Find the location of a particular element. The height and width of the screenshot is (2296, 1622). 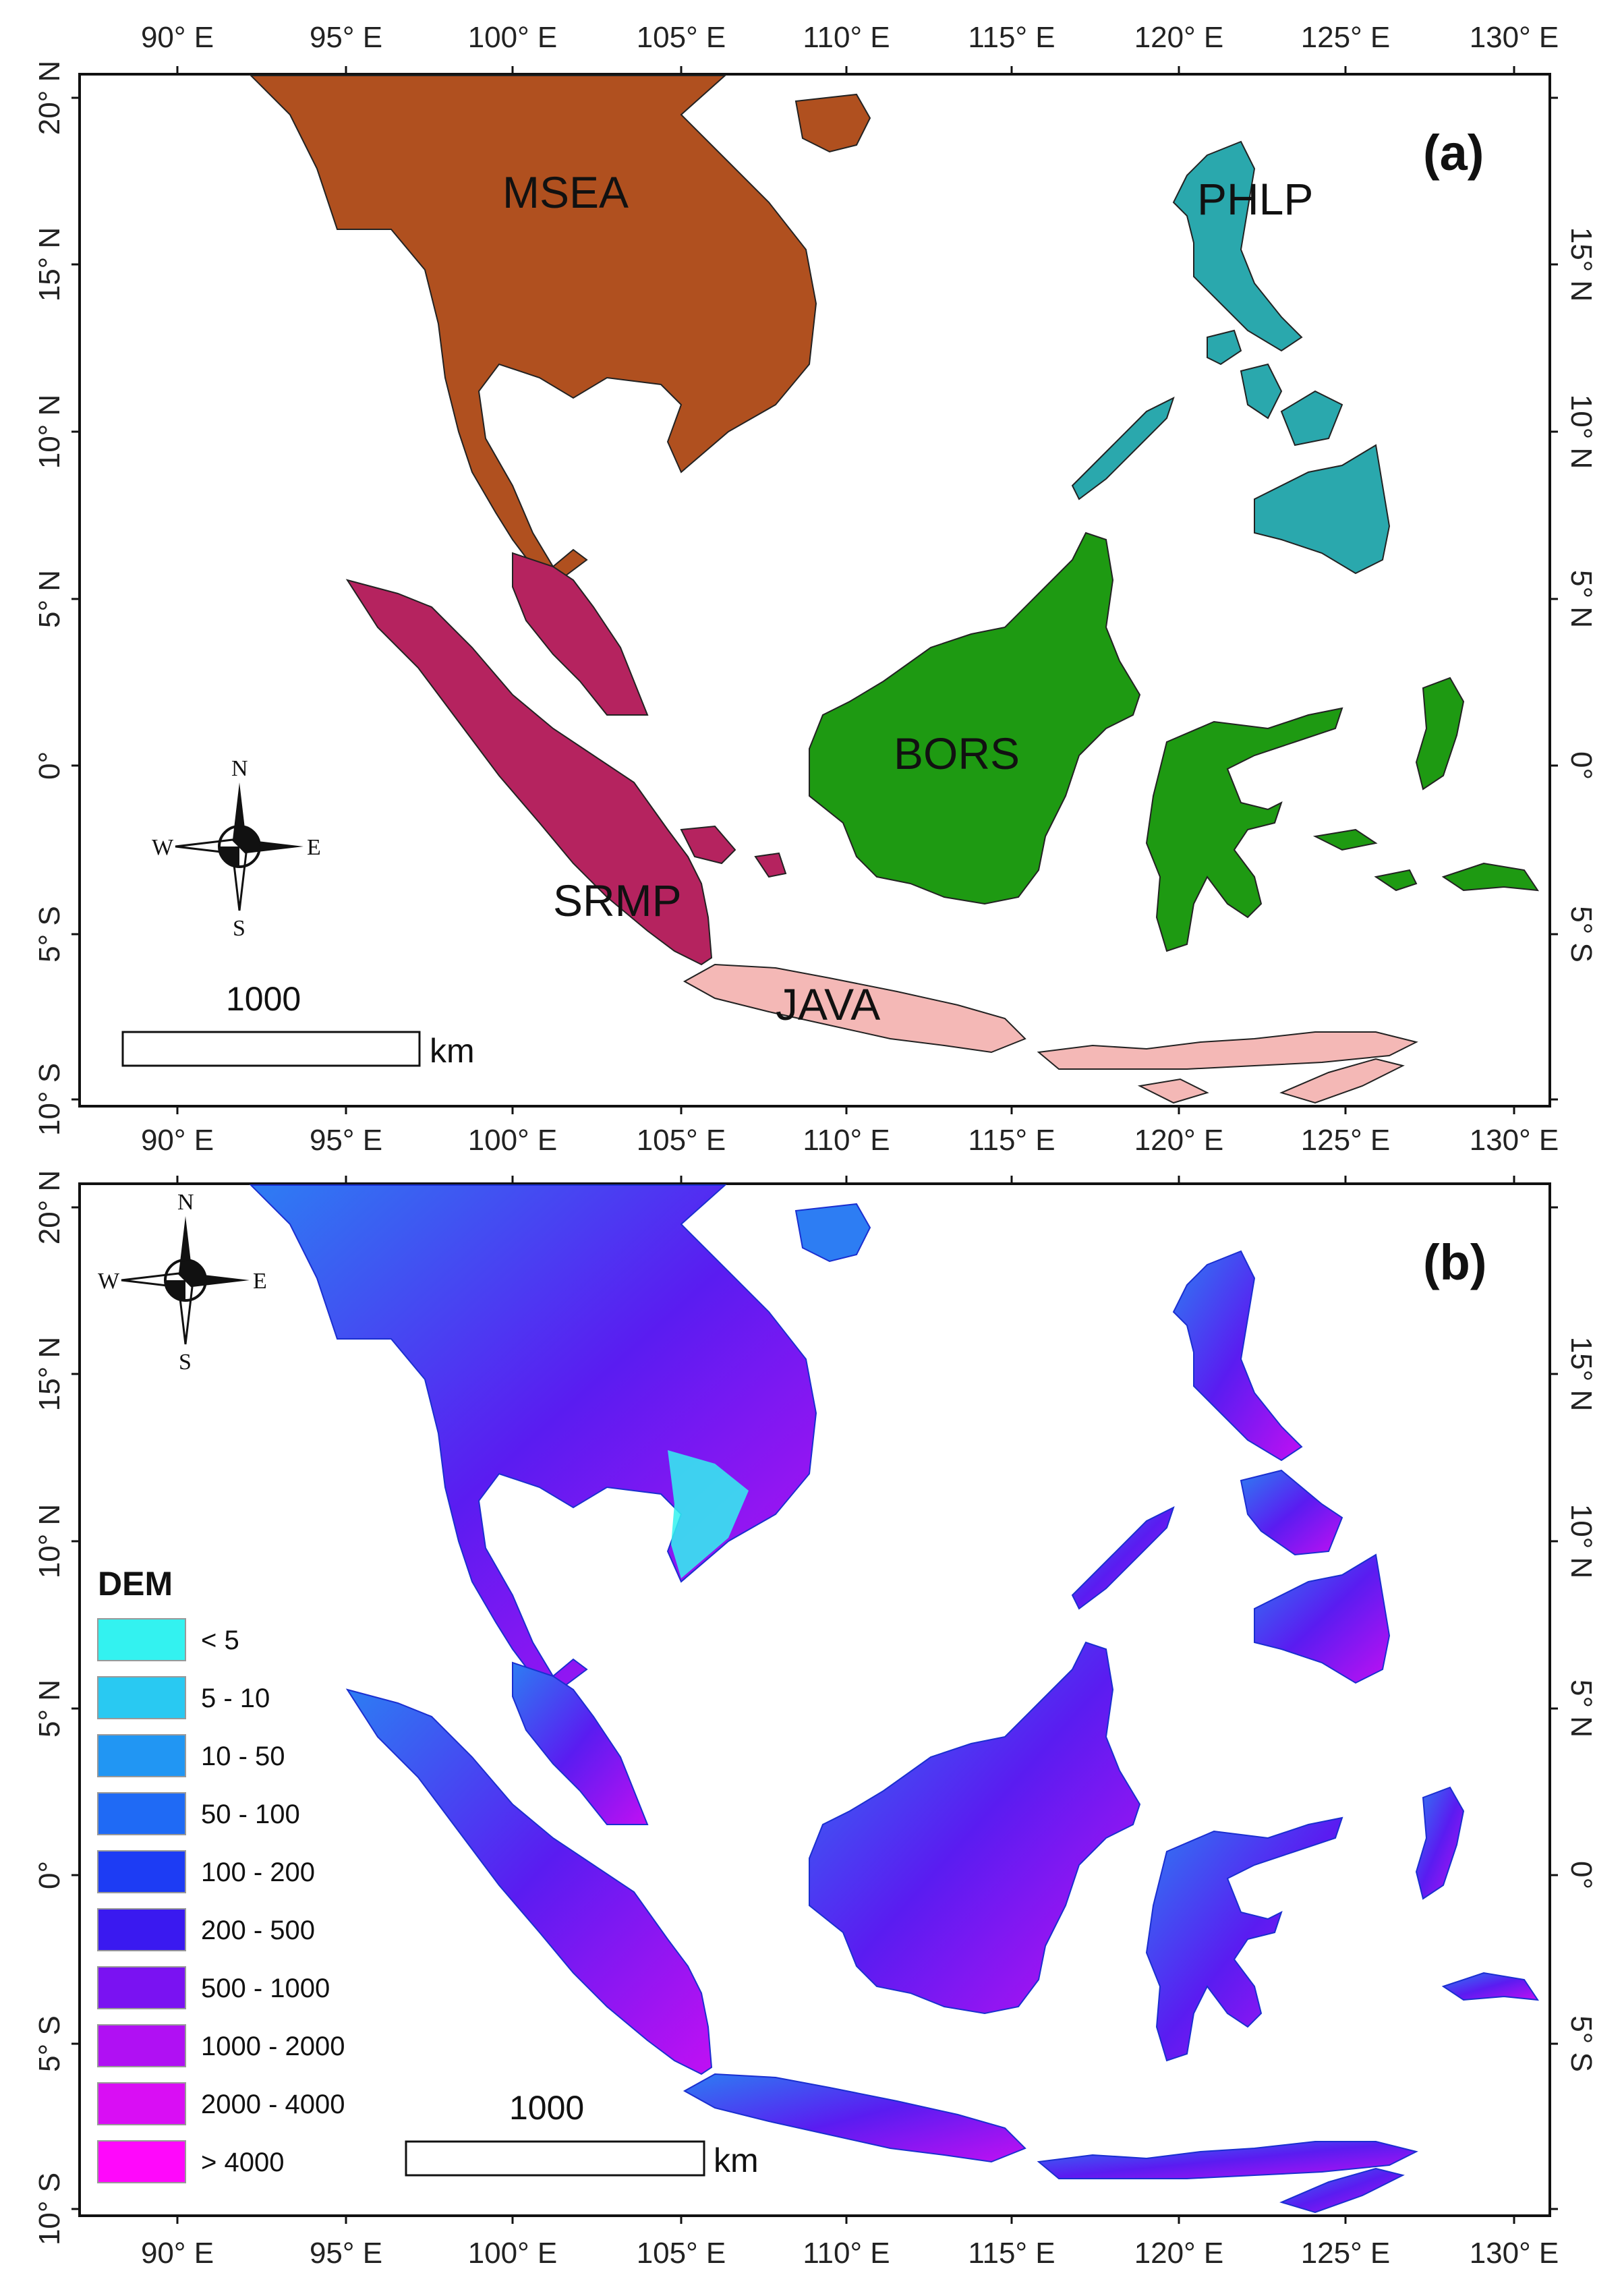

a-right-lat-1: 15° N is located at coordinates (1582, 264).